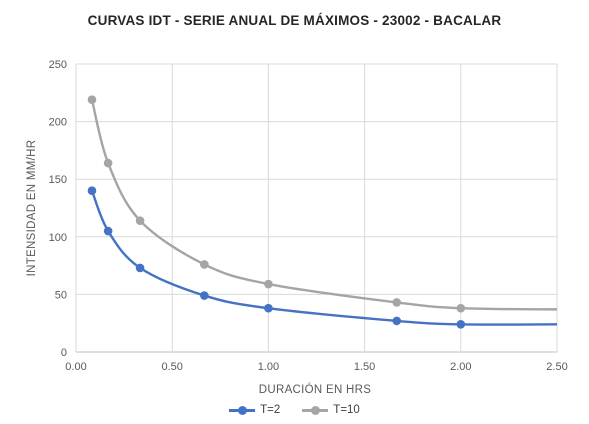 This screenshot has height=424, width=589. Describe the element at coordinates (294, 410) in the screenshot. I see `legend: T=2 T=10` at that location.